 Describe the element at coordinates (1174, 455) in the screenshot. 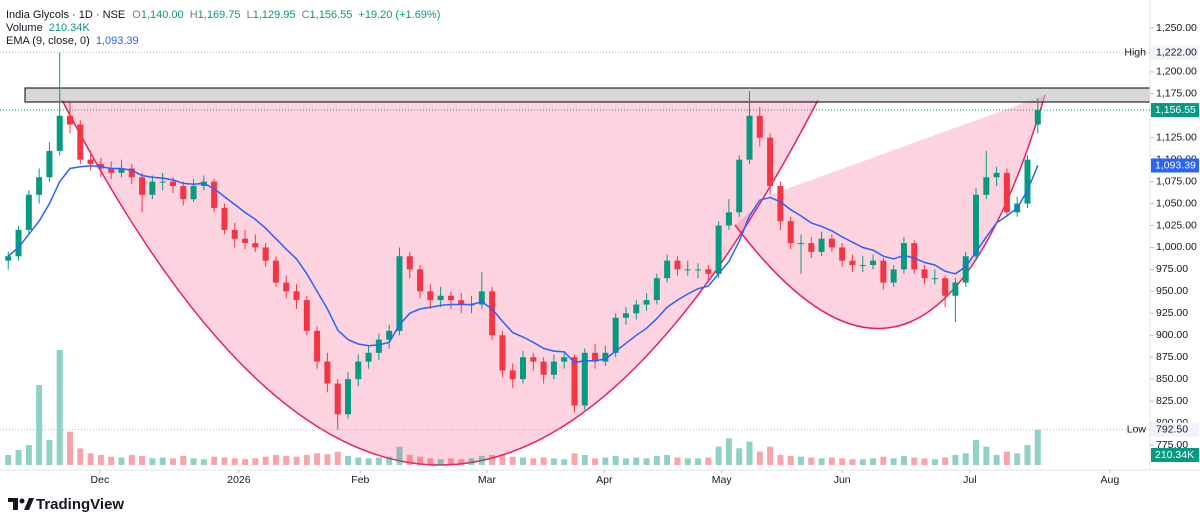

I see `volume-label: 210.34K` at that location.